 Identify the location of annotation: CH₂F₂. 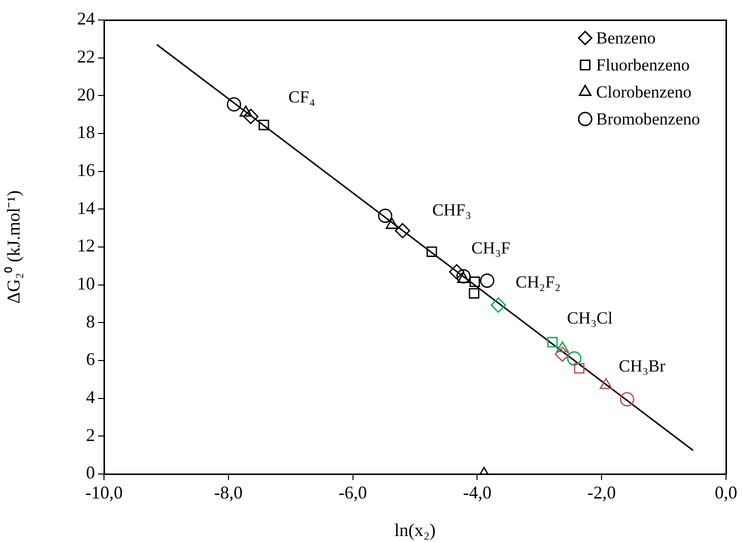
(538, 282).